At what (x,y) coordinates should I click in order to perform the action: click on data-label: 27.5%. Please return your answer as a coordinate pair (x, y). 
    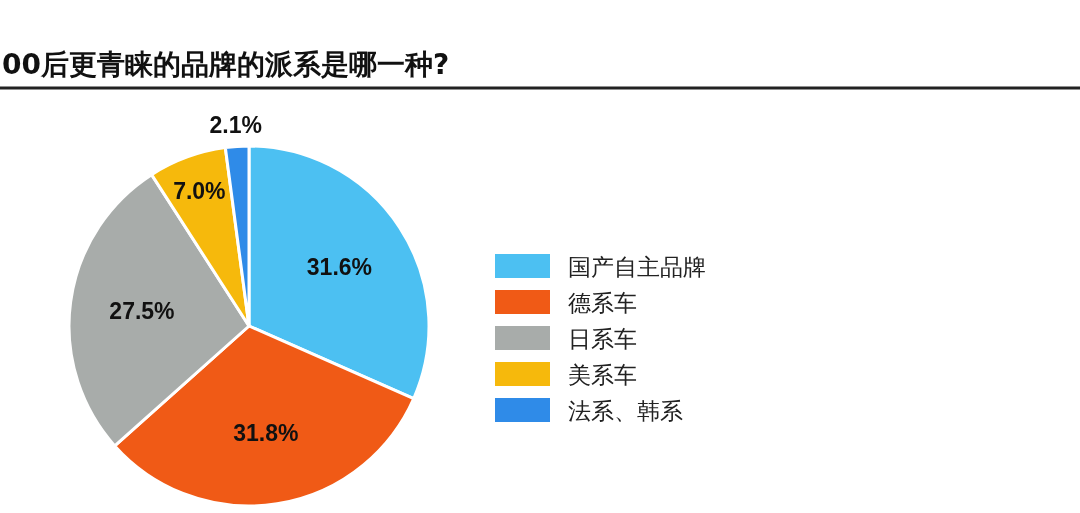
    Looking at the image, I should click on (142, 311).